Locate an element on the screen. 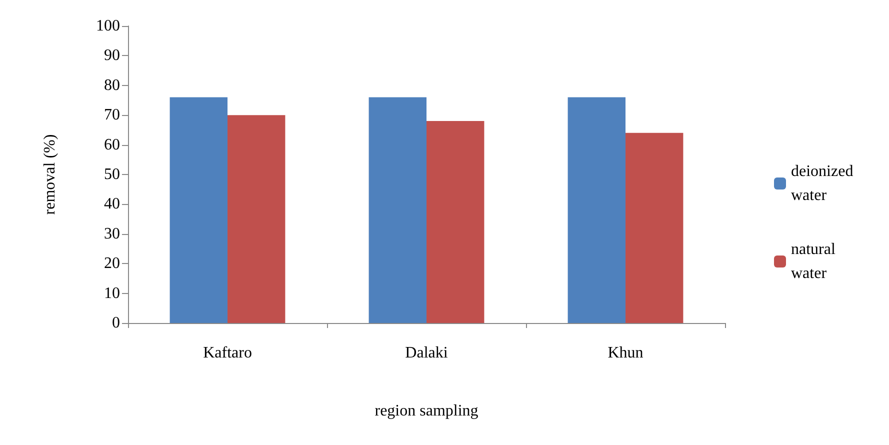 Image resolution: width=889 pixels, height=445 pixels. x-tick-label: Khun is located at coordinates (626, 353).